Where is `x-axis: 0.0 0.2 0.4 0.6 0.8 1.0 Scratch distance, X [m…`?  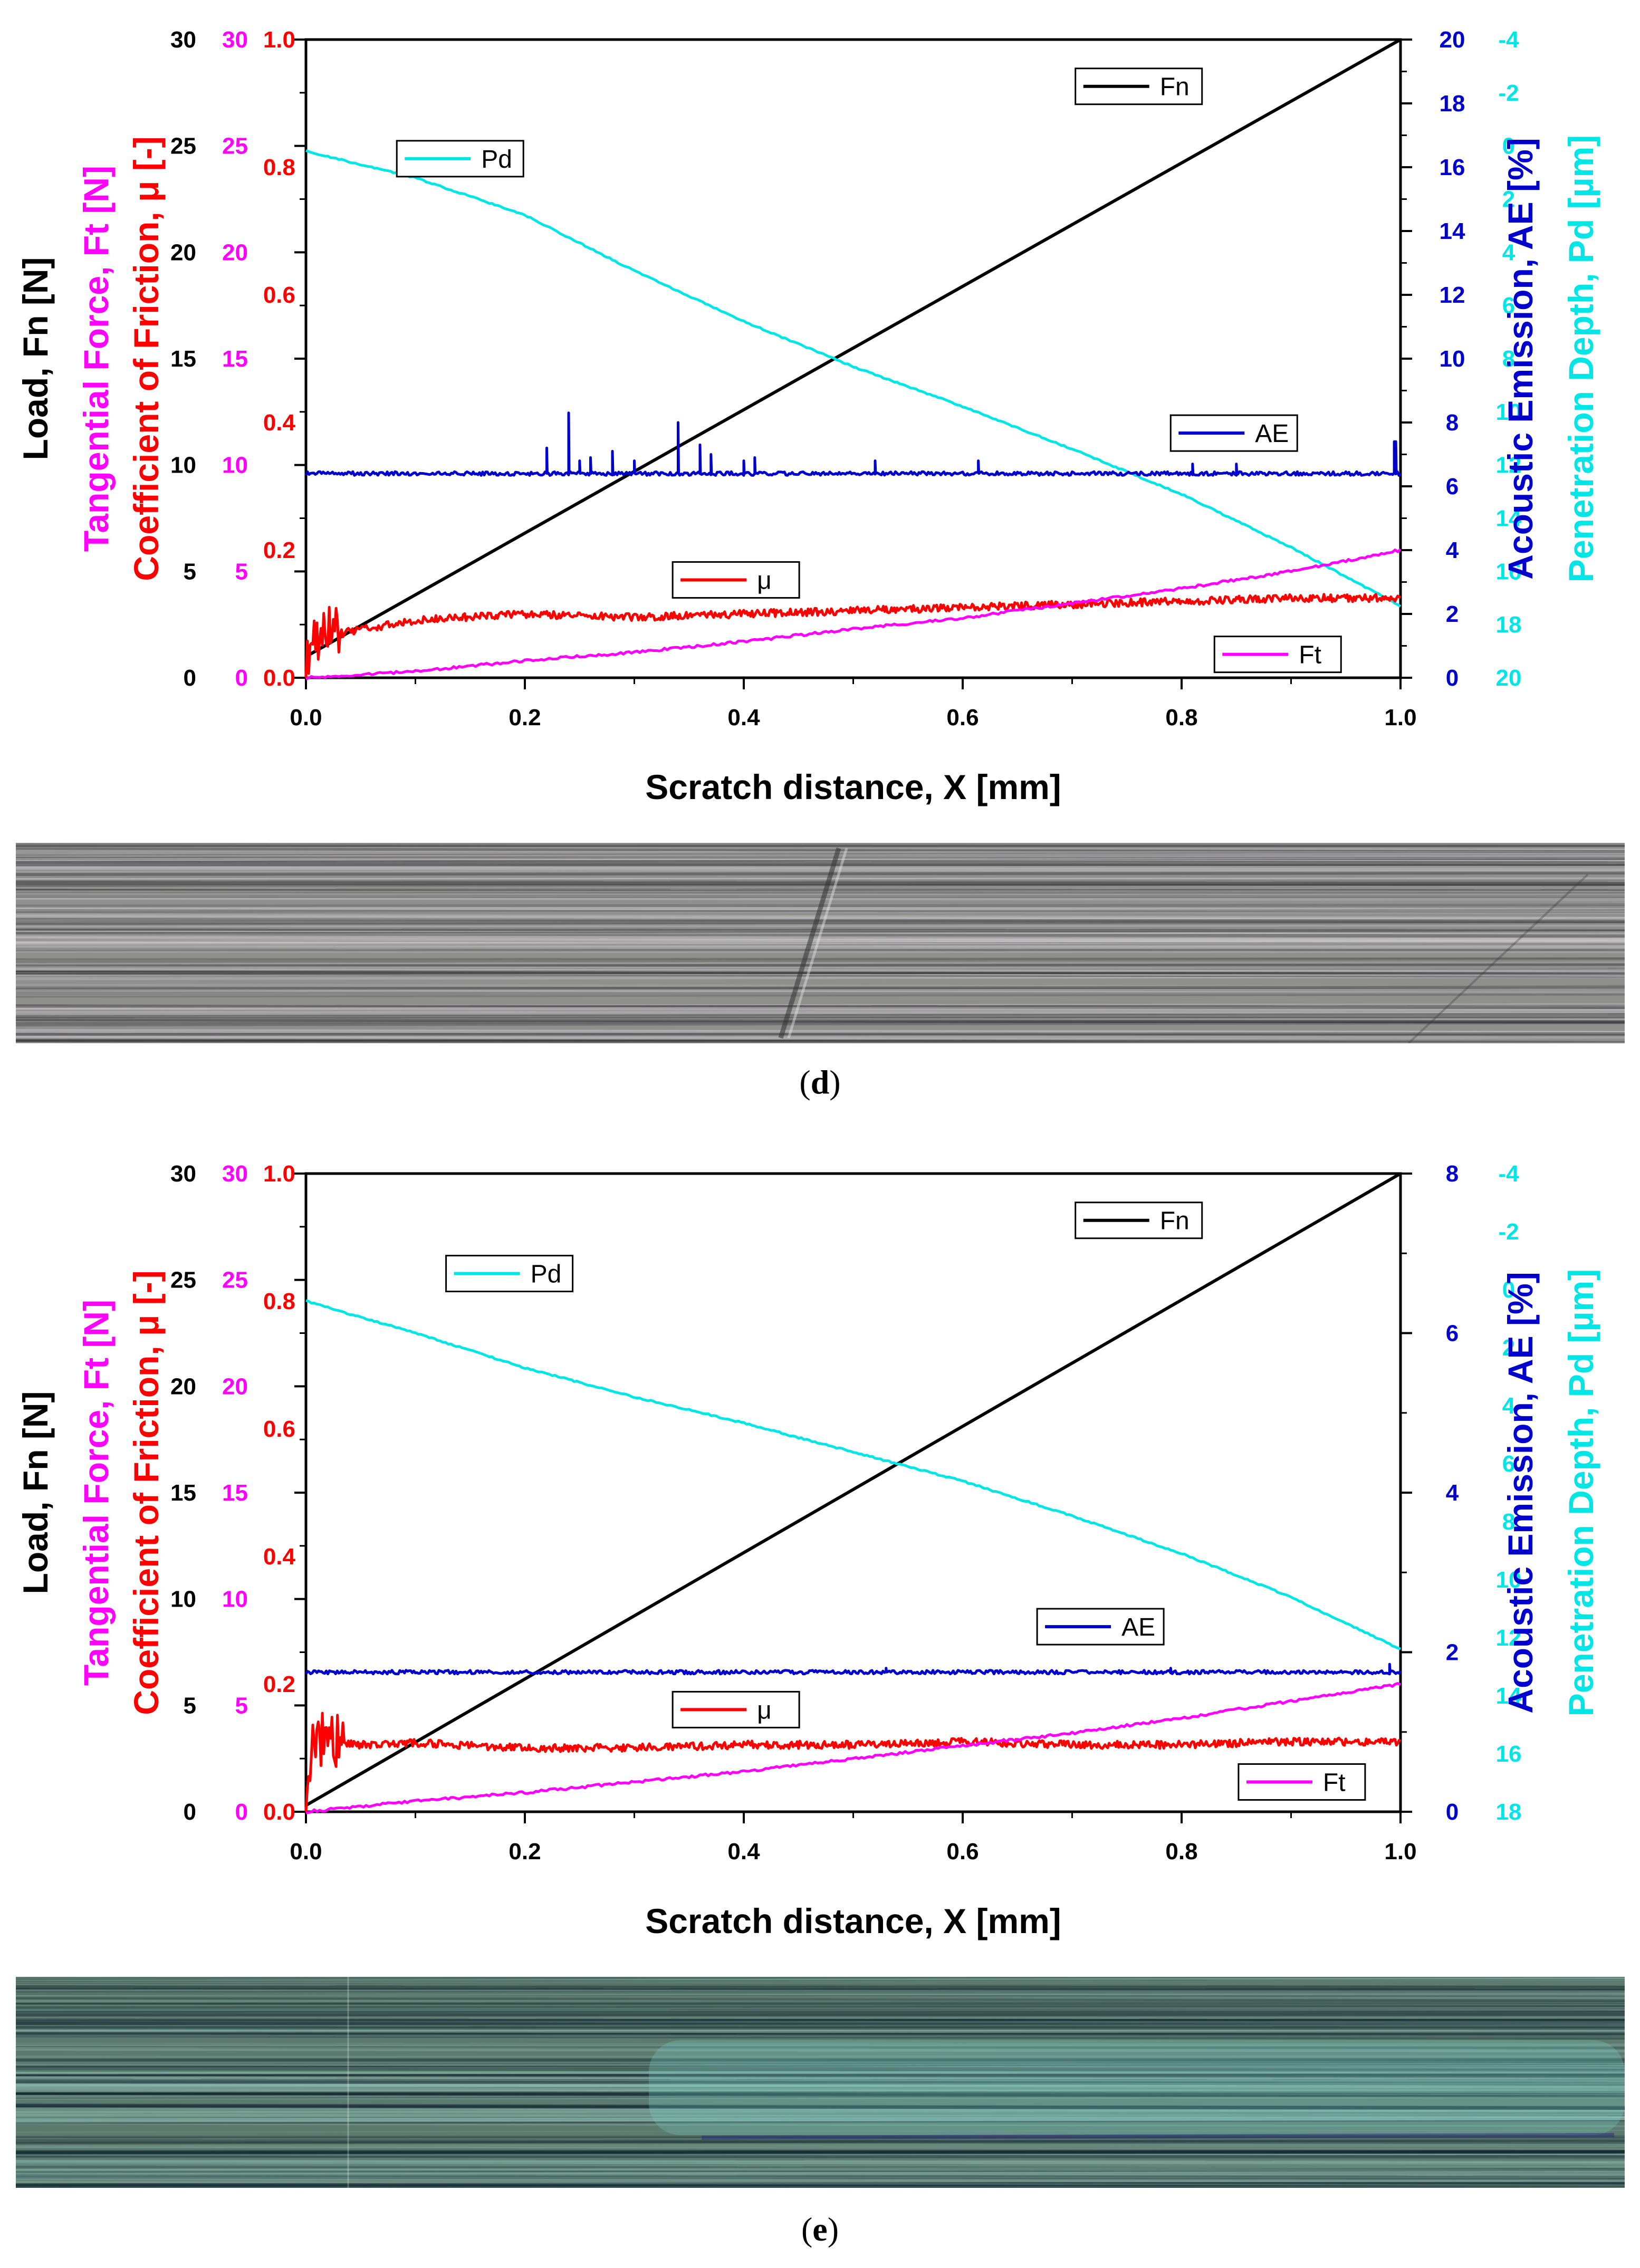
x-axis: 0.0 0.2 0.4 0.6 0.8 1.0 Scratch distance, X [m… is located at coordinates (853, 742).